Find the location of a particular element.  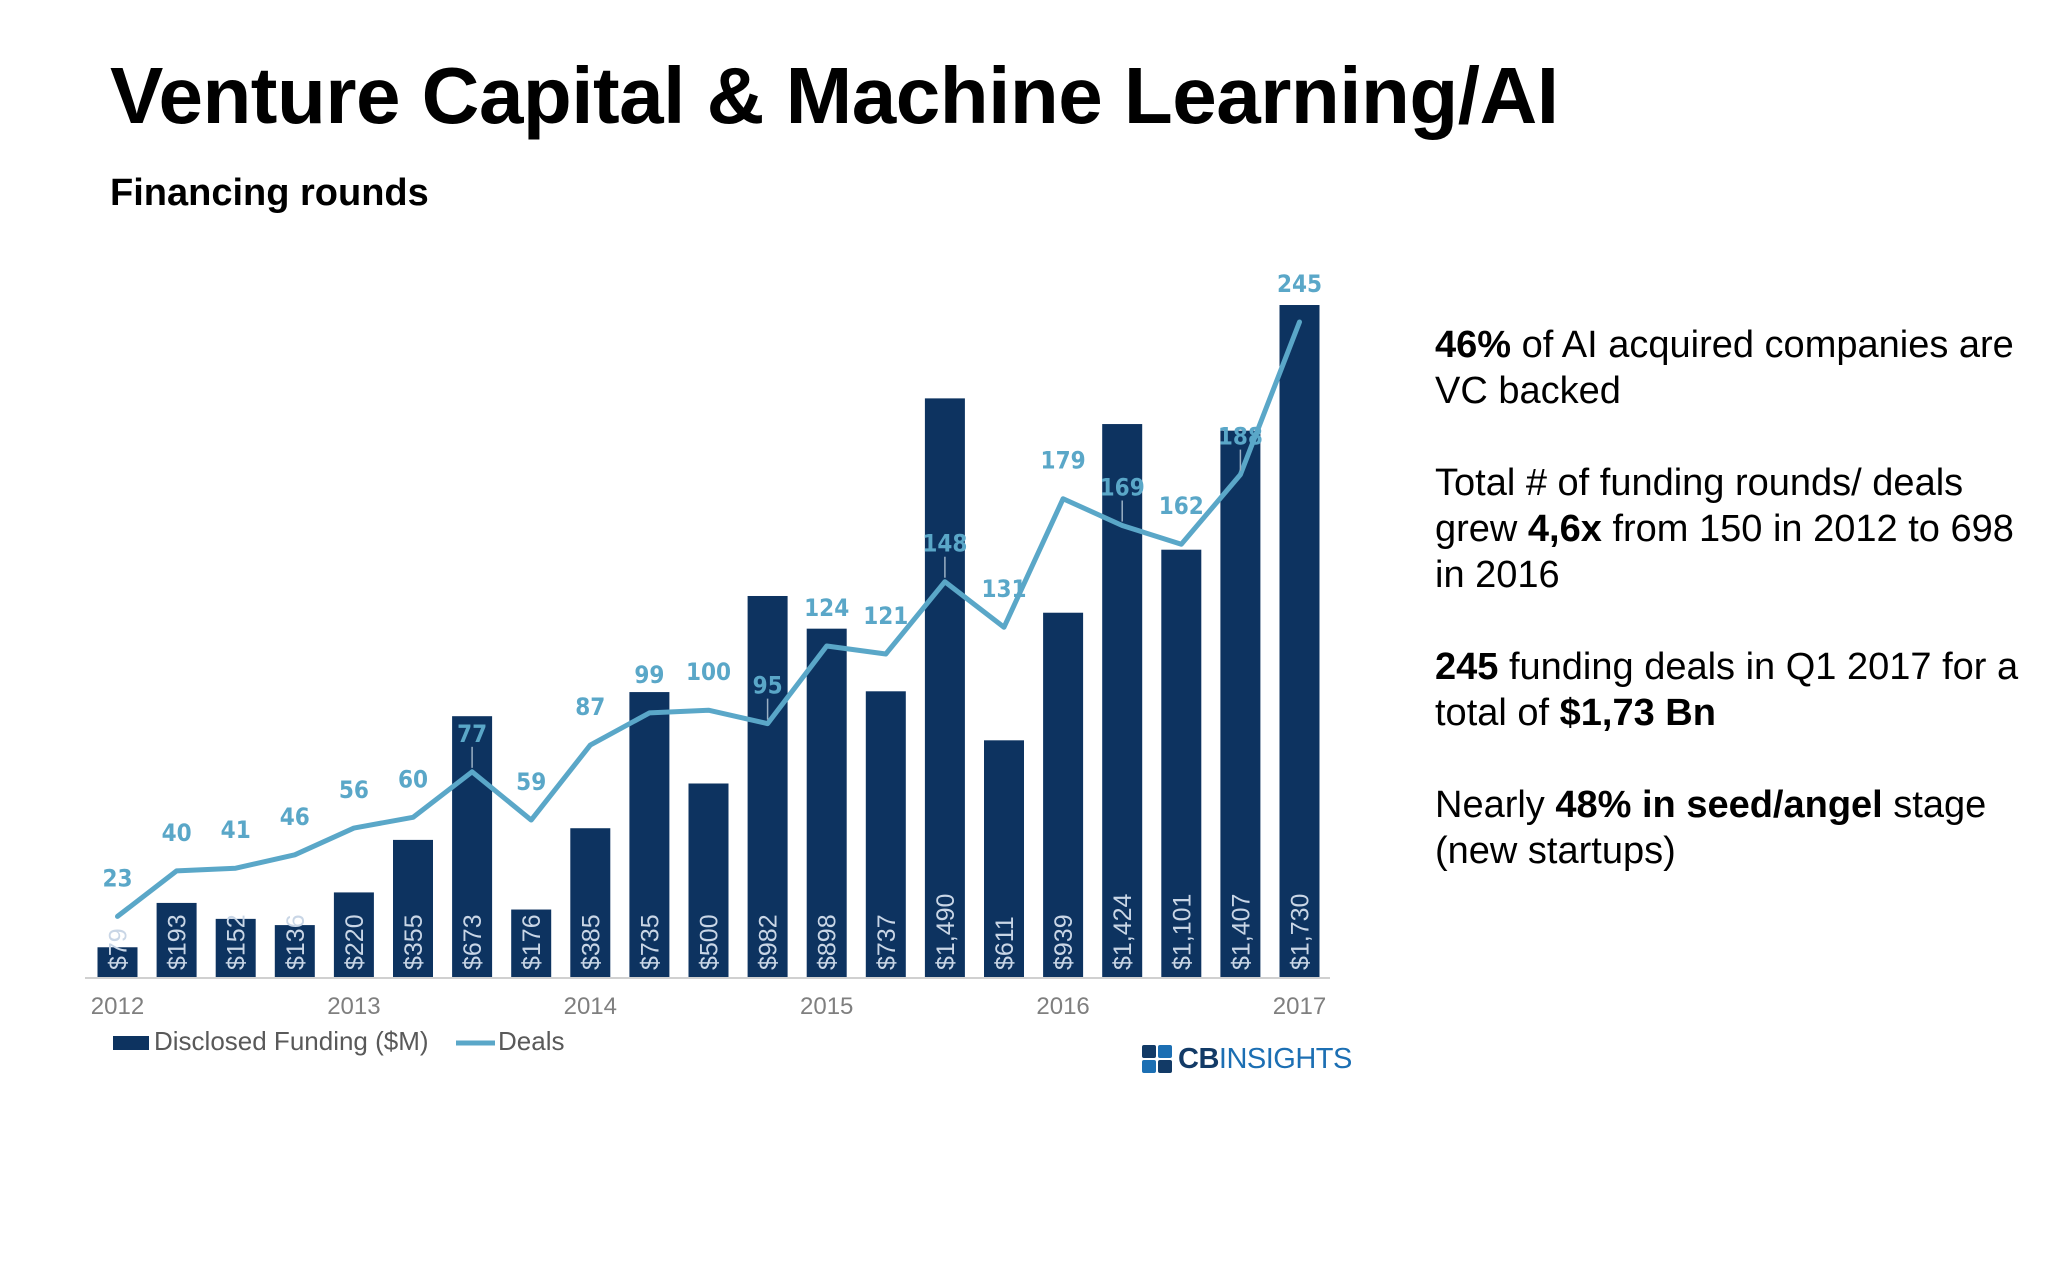

fact-text: Nearly is located at coordinates (1495, 805).